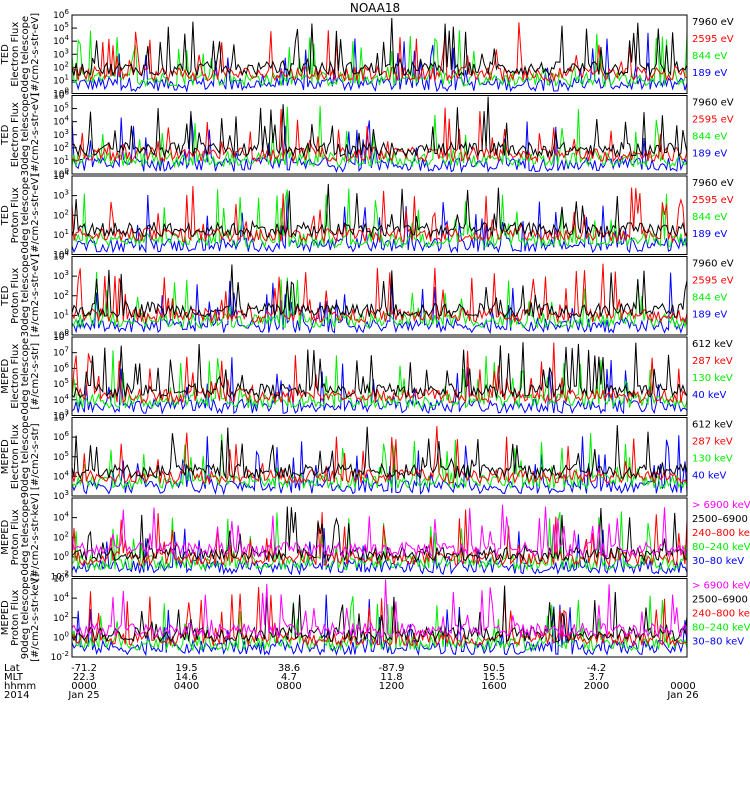  What do you see at coordinates (61, 108) in the screenshot?
I see `y-tick-label: 10⁵` at bounding box center [61, 108].